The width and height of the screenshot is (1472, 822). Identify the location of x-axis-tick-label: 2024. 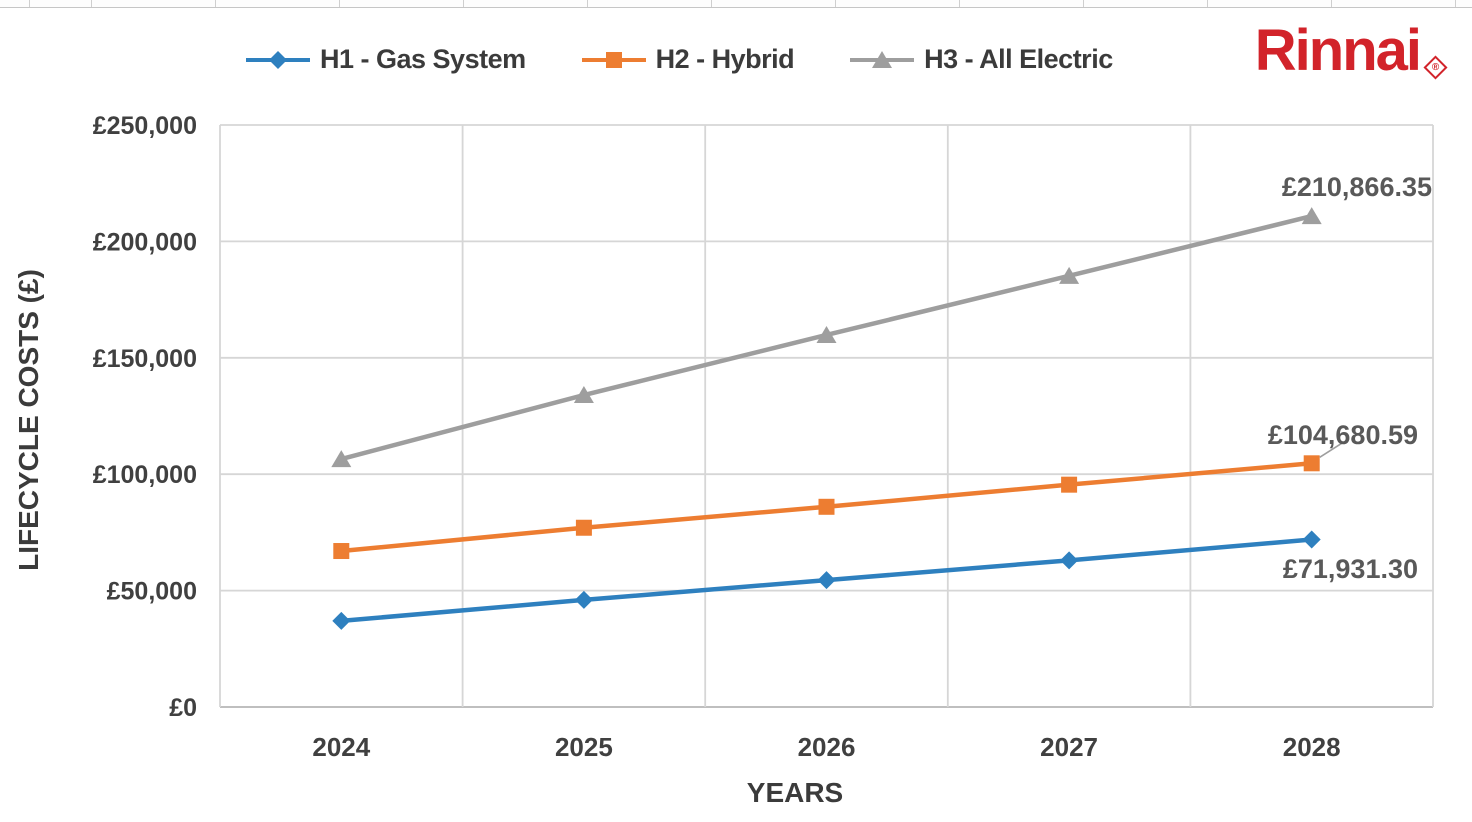
(341, 747).